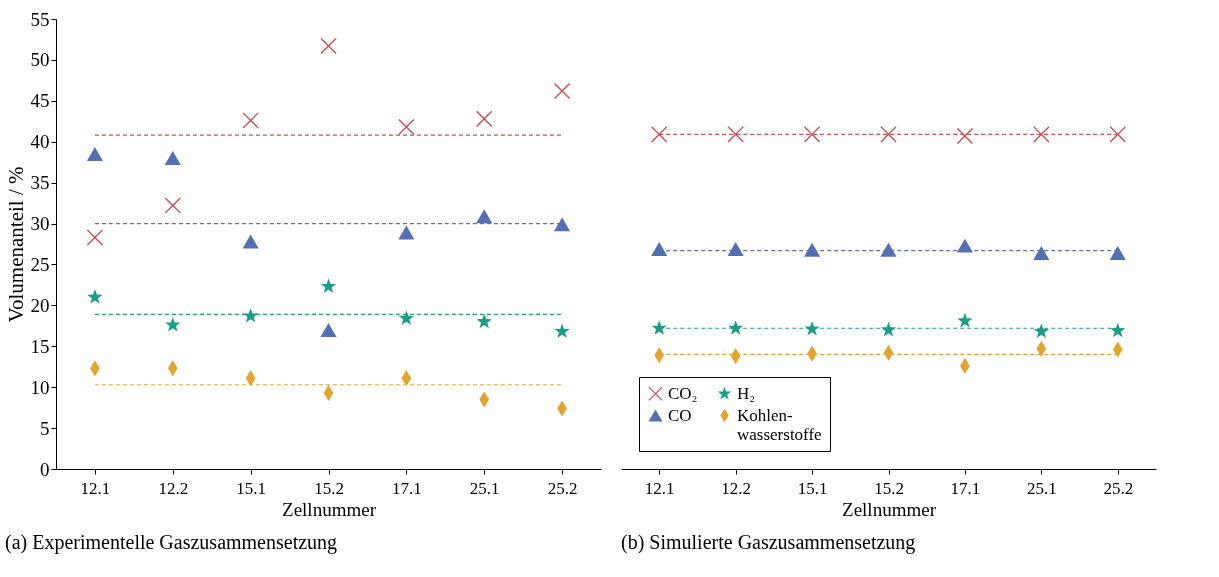  Describe the element at coordinates (40, 346) in the screenshot. I see `y-tick-label: 15` at that location.